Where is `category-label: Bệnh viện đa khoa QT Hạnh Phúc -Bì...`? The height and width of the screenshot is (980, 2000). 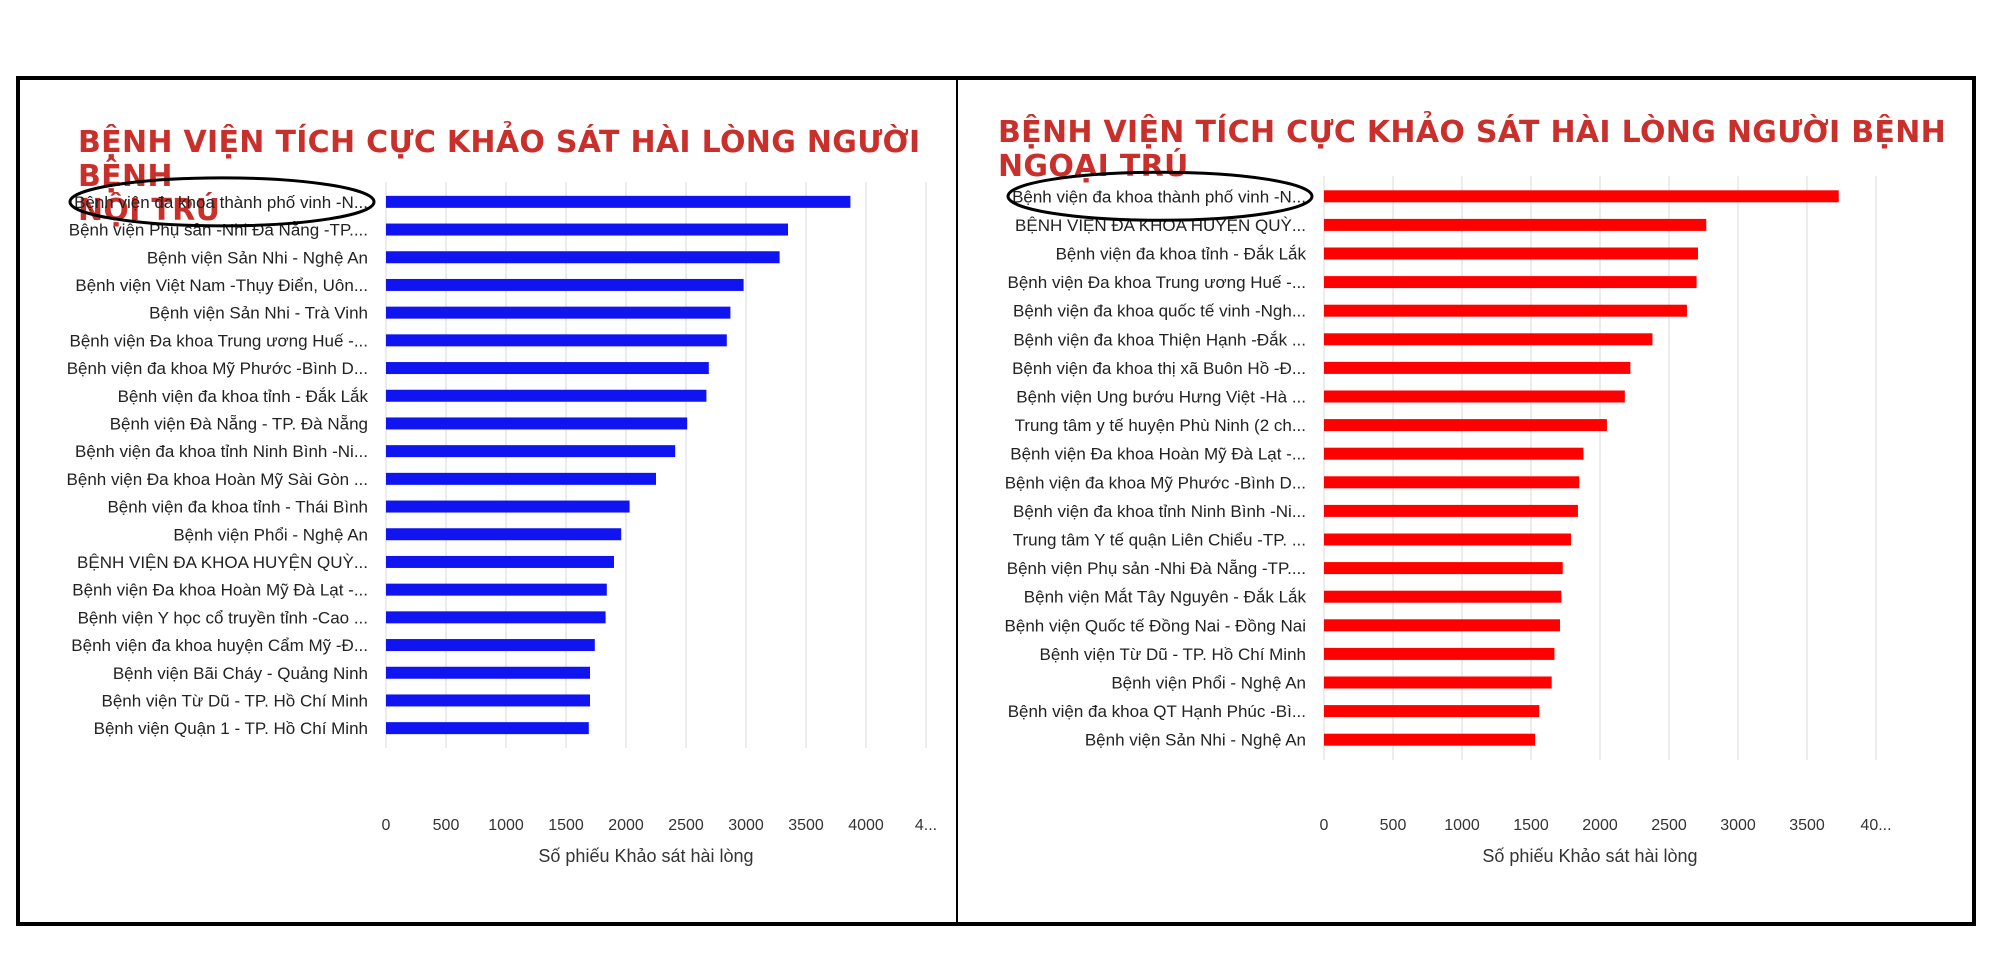 category-label: Bệnh viện đa khoa QT Hạnh Phúc -Bì... is located at coordinates (1157, 711).